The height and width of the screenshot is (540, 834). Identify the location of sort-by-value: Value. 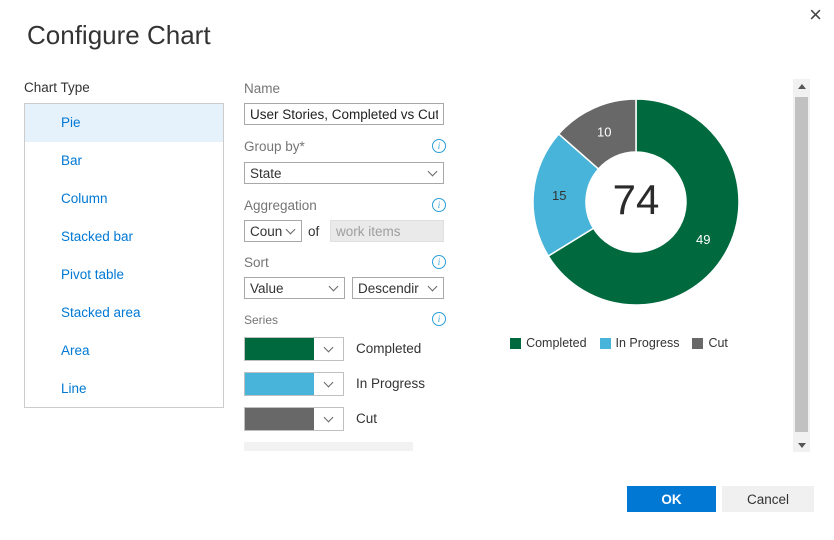
(267, 288).